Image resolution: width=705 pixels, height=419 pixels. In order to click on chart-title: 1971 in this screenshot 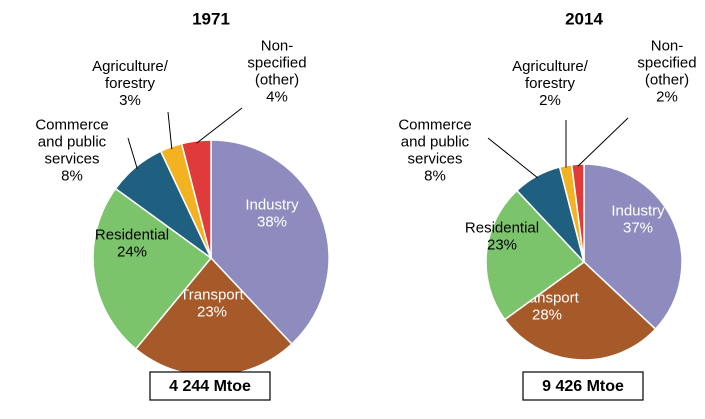, I will do `click(211, 18)`.